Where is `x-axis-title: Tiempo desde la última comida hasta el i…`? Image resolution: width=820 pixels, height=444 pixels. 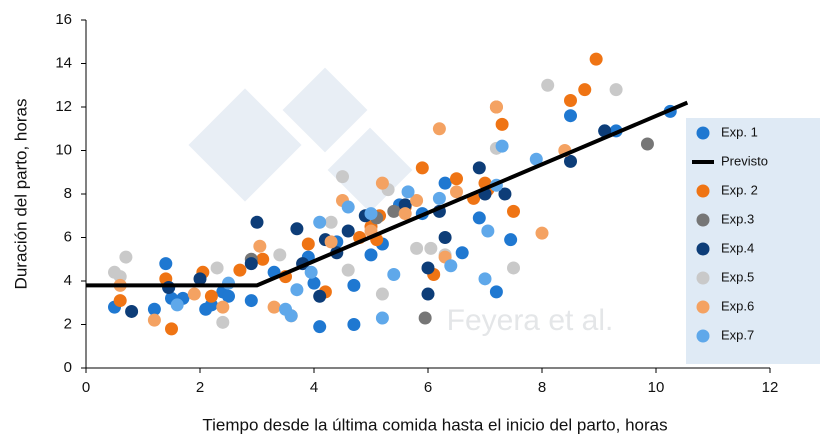 x-axis-title: Tiempo desde la última comida hasta el i… is located at coordinates (434, 424).